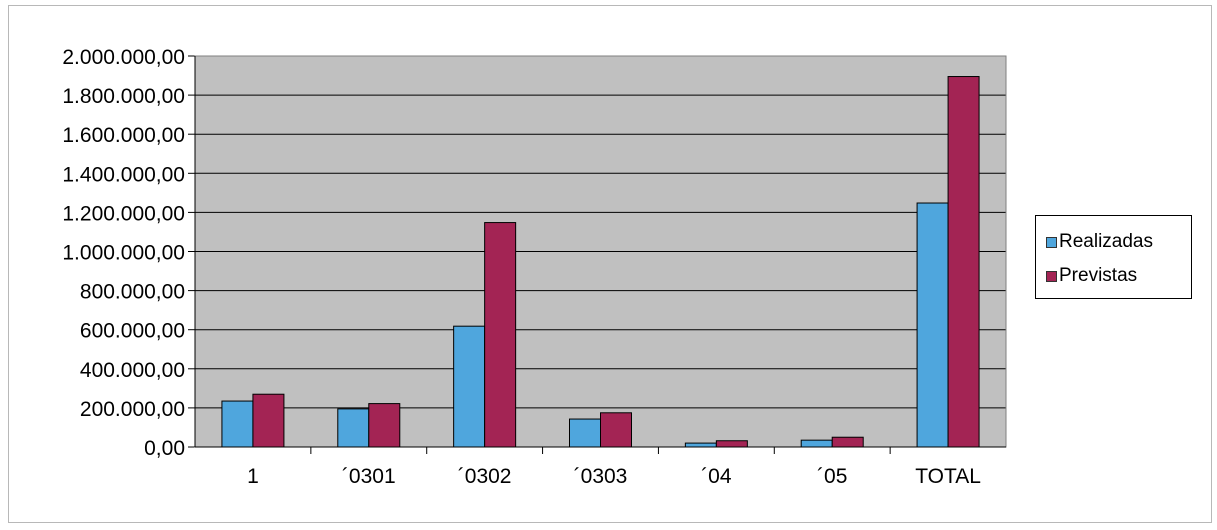 This screenshot has height=530, width=1217. Describe the element at coordinates (132, 331) in the screenshot. I see `y-tick-label: 600.000,00` at that location.